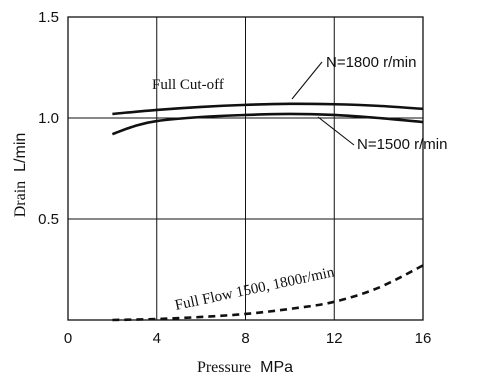 The width and height of the screenshot is (479, 380). What do you see at coordinates (68, 338) in the screenshot?
I see `x-tick-label: 0` at bounding box center [68, 338].